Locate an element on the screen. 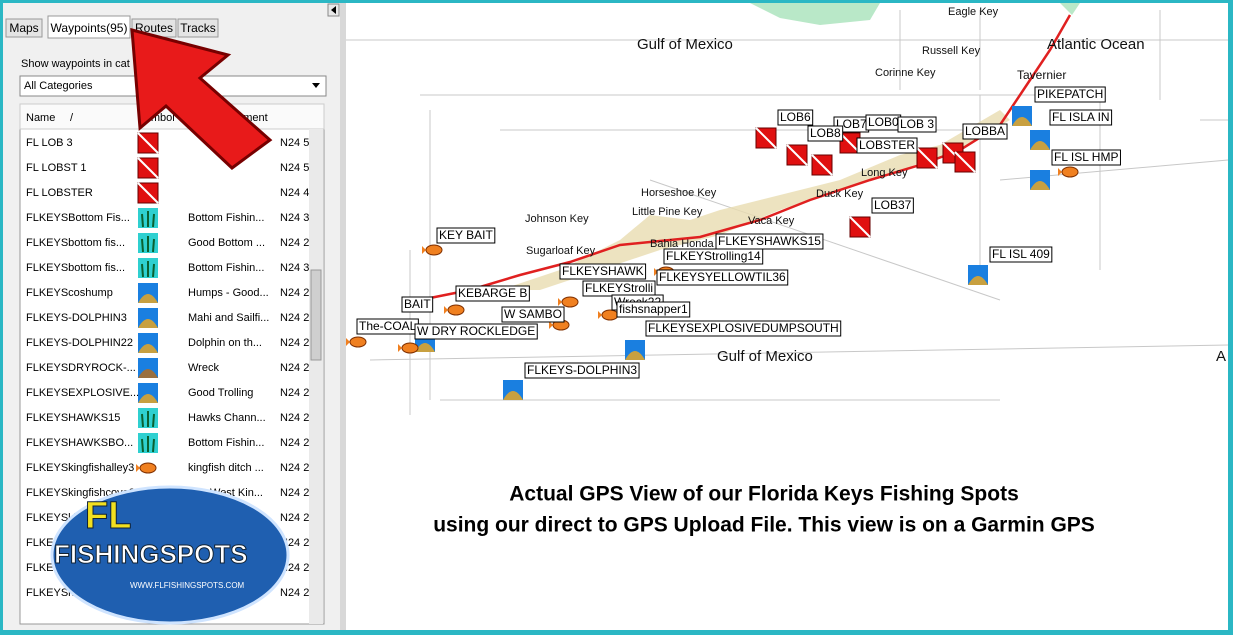  waypoint-label: LOB37 is located at coordinates (893, 205).